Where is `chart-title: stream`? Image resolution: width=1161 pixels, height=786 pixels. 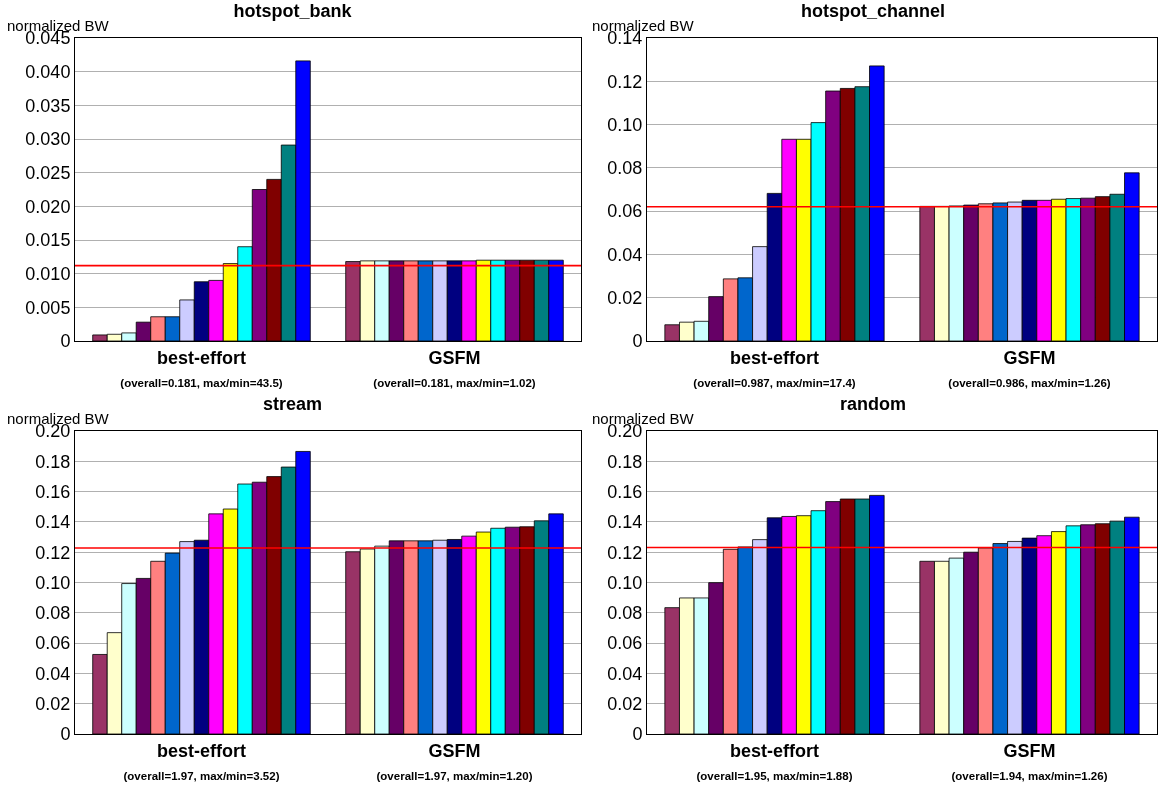
chart-title: stream is located at coordinates (292, 403).